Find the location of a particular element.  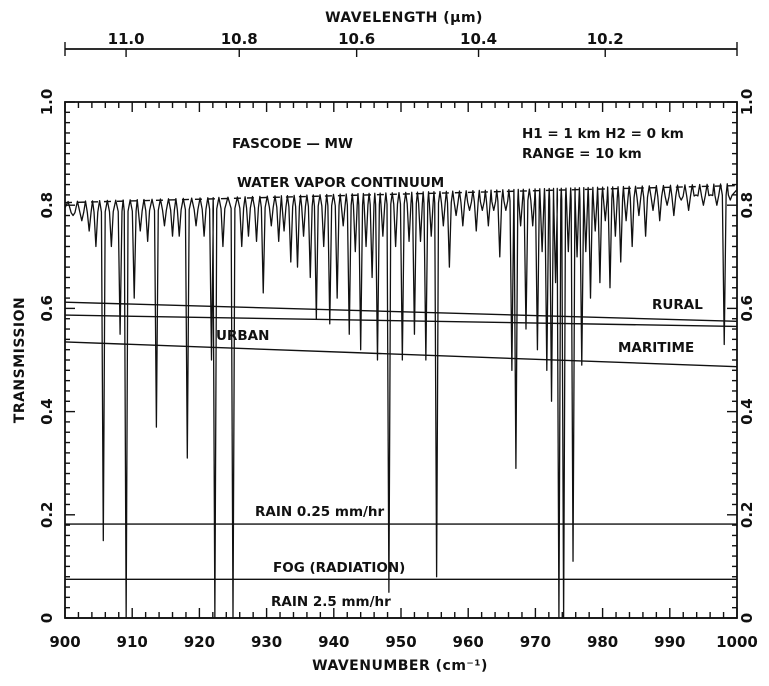

y-tick-label-left: 0 is located at coordinates (47, 618).